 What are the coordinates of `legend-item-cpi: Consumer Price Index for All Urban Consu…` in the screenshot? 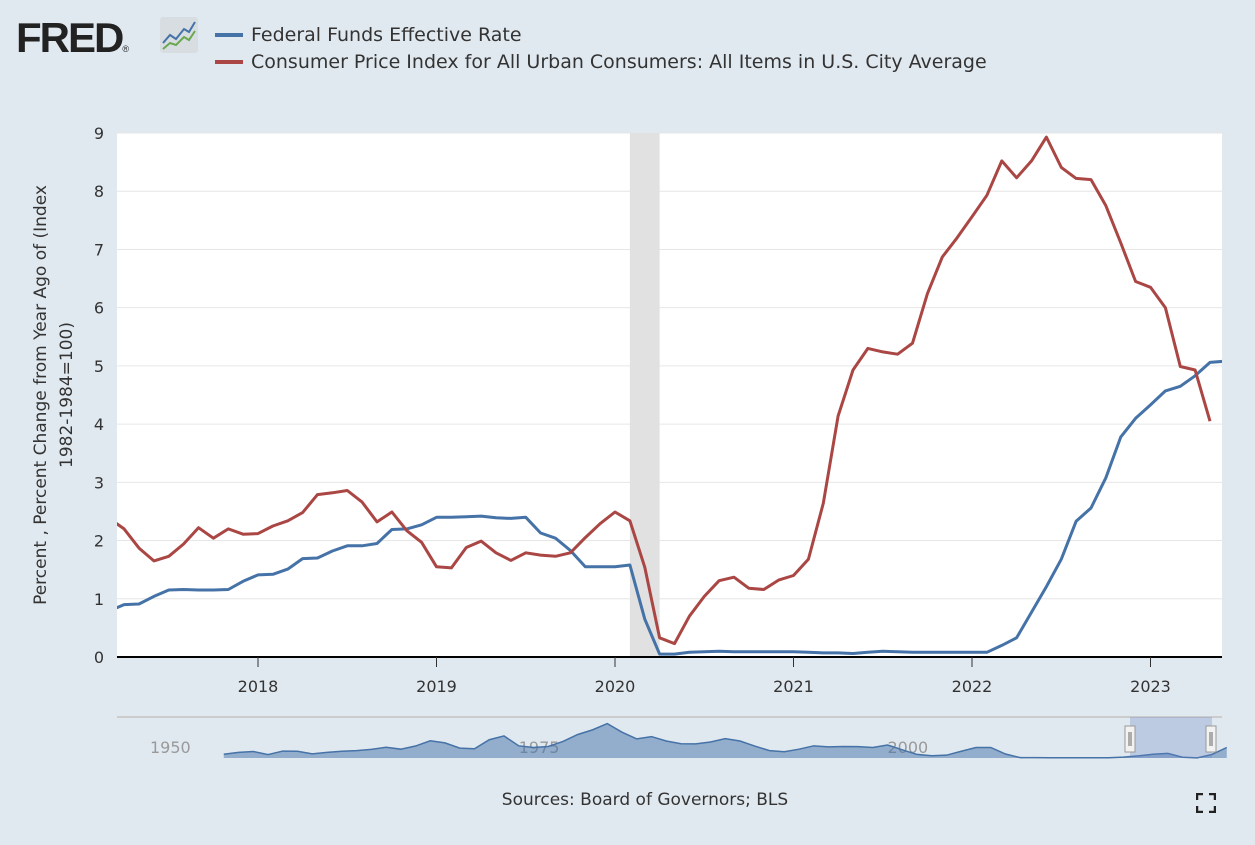 It's located at (603, 62).